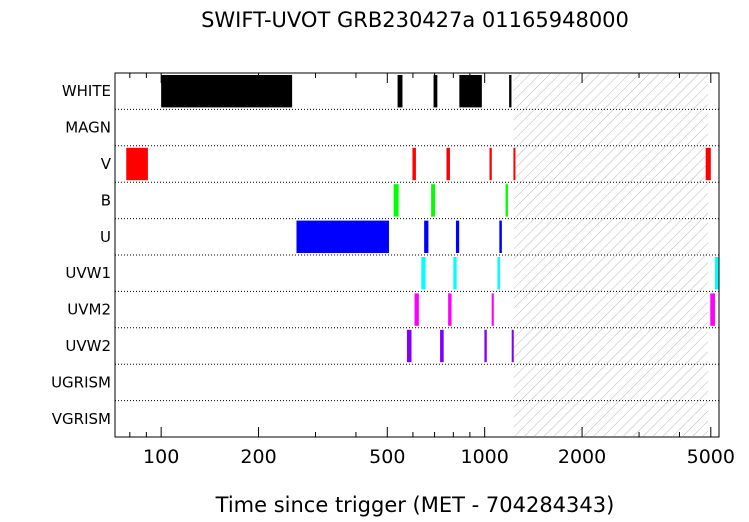 The width and height of the screenshot is (749, 522). Describe the element at coordinates (81, 382) in the screenshot. I see `row-label-ugrism: UGRISM` at that location.